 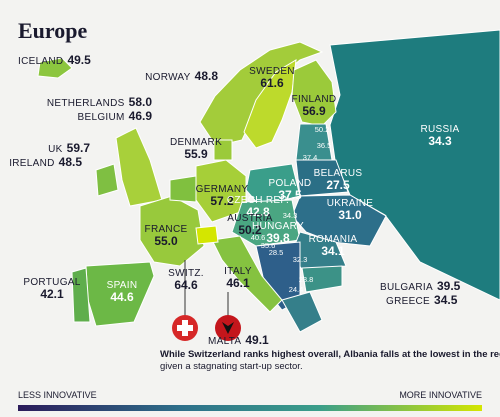 What do you see at coordinates (408, 301) in the screenshot?
I see `country-name: GREECE` at bounding box center [408, 301].